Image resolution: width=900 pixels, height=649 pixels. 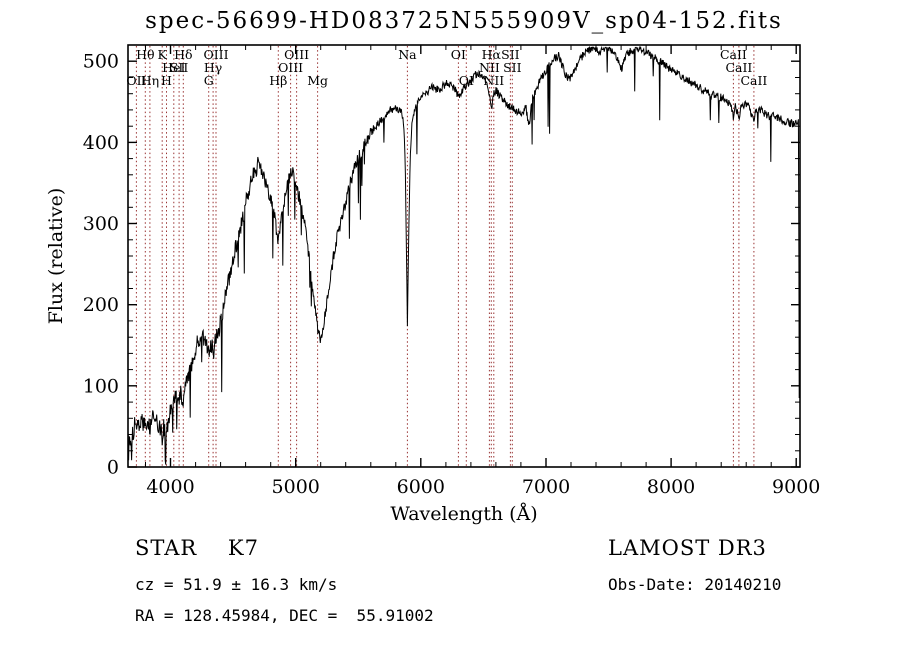 What do you see at coordinates (145, 54) in the screenshot?
I see `spectral-line-label: Hθ` at bounding box center [145, 54].